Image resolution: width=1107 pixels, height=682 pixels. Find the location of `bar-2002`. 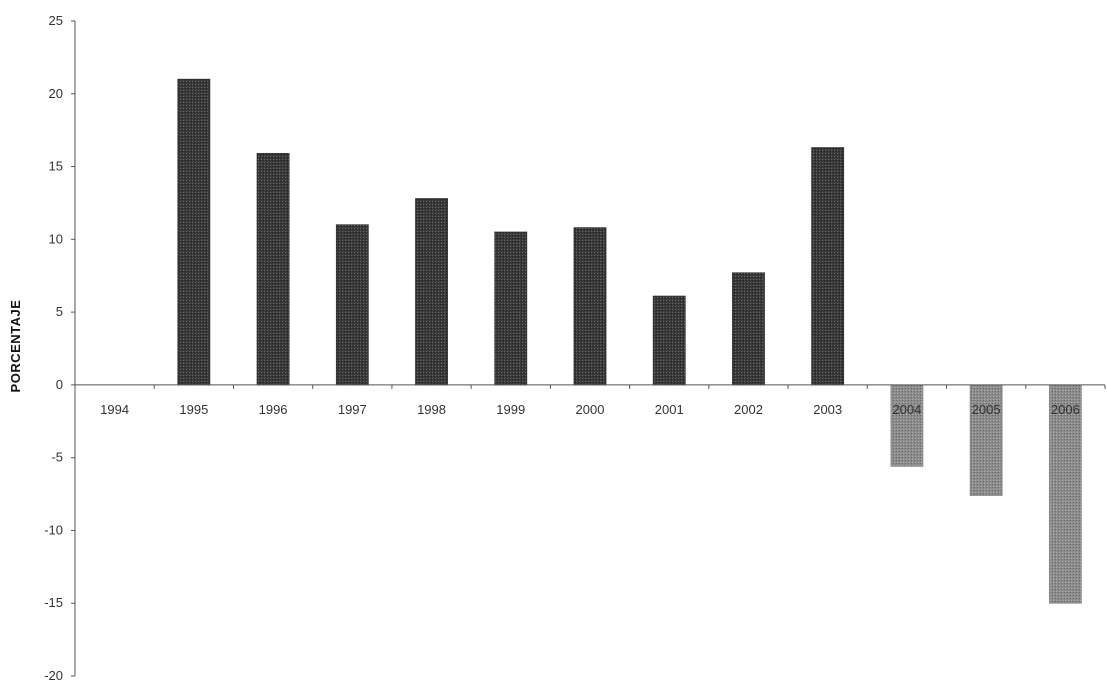

bar-2002 is located at coordinates (748, 329).